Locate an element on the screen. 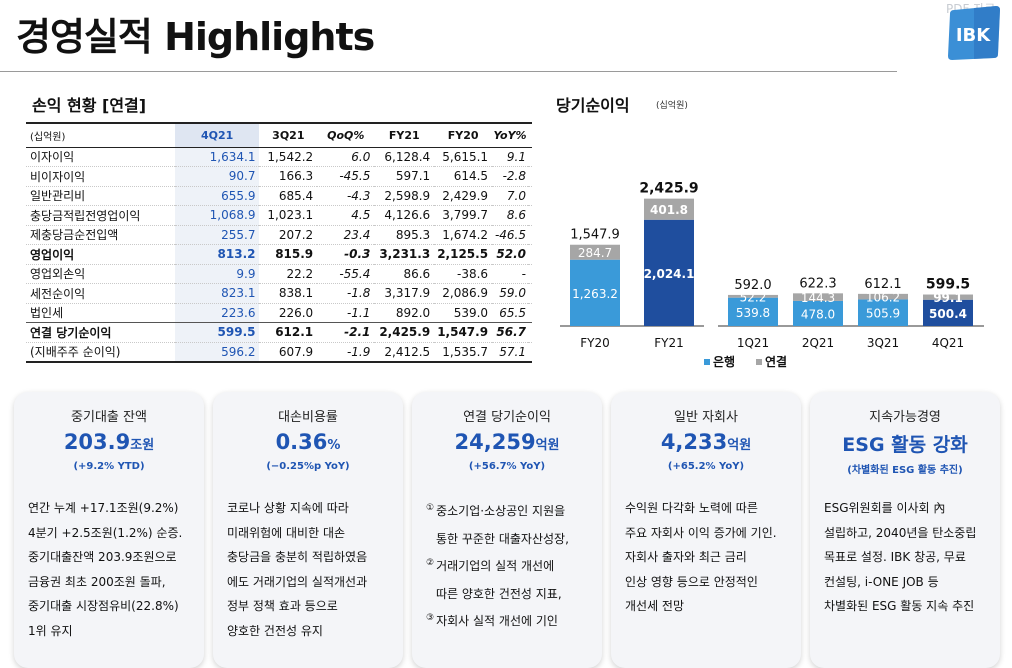 Image resolution: width=1012 pixels, height=668 pixels. cell-qoq-pct: 4.5 is located at coordinates (346, 215).